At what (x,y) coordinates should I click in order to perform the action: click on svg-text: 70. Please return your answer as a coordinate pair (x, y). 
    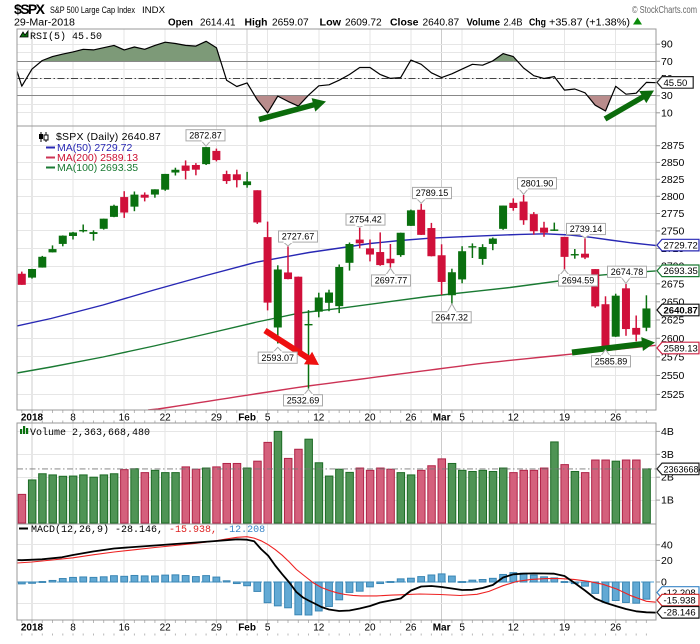
    Looking at the image, I should click on (667, 62).